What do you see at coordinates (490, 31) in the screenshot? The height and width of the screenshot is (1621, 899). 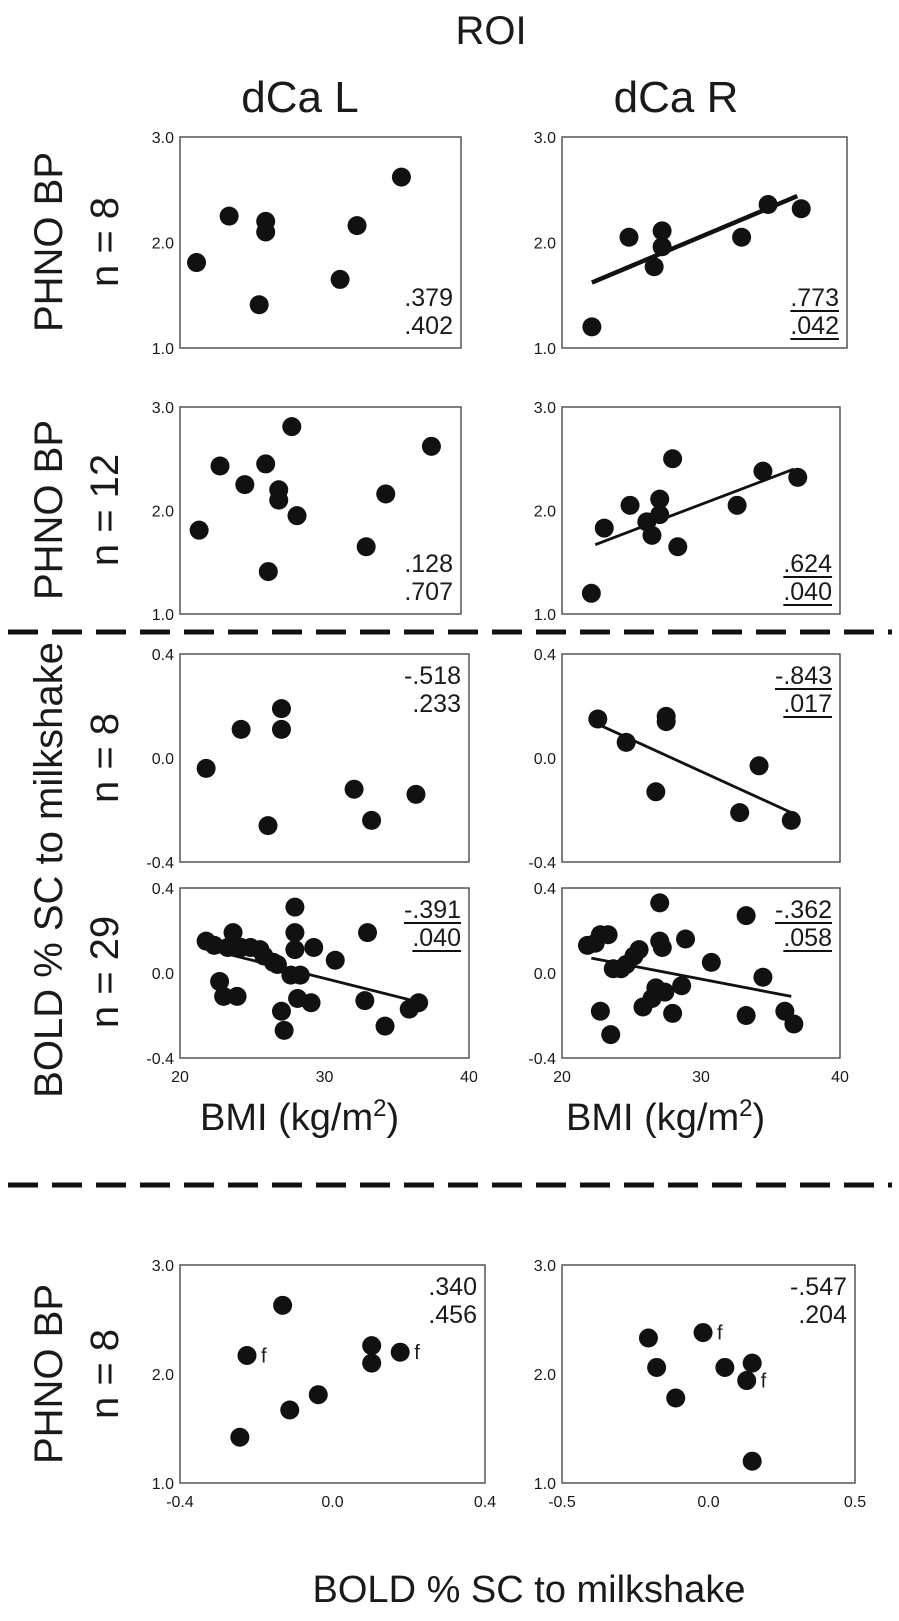 I see `figure-title: ROI` at bounding box center [490, 31].